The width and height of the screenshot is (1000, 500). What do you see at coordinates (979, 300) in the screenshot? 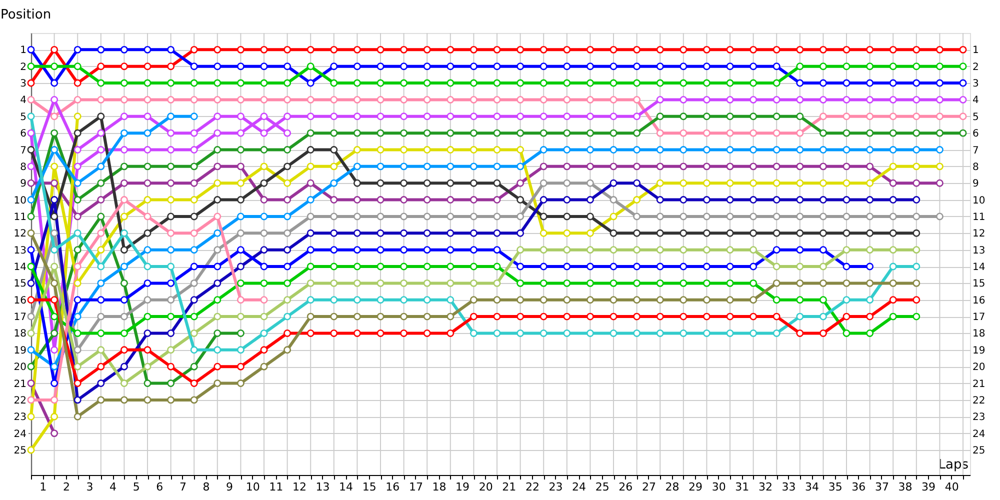
I see `y2-tick-label: 16` at bounding box center [979, 300].